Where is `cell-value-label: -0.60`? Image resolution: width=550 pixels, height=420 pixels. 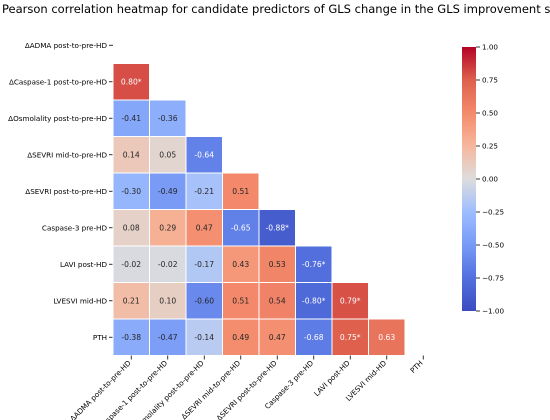 cell-value-label: -0.60 is located at coordinates (204, 301).